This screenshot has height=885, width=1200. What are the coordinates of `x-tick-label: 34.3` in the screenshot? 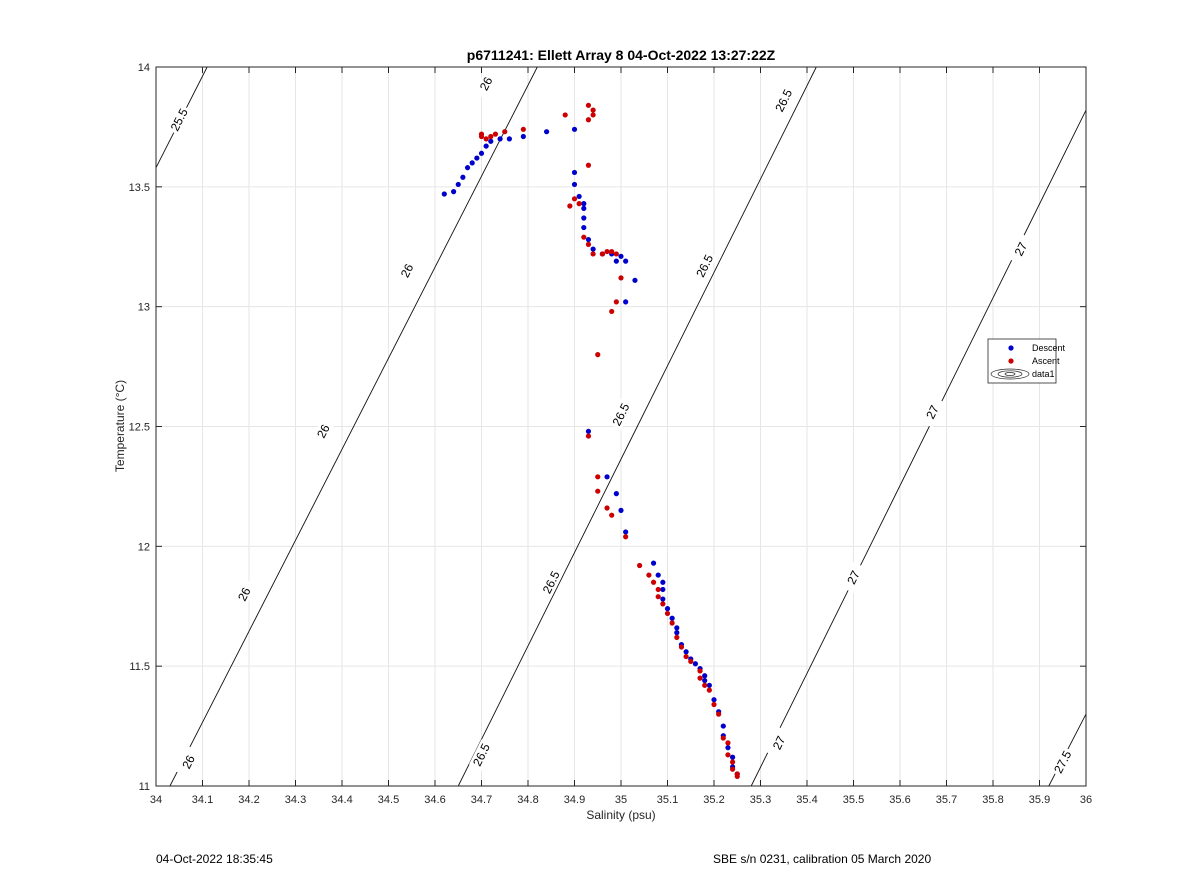 It's located at (295, 800).